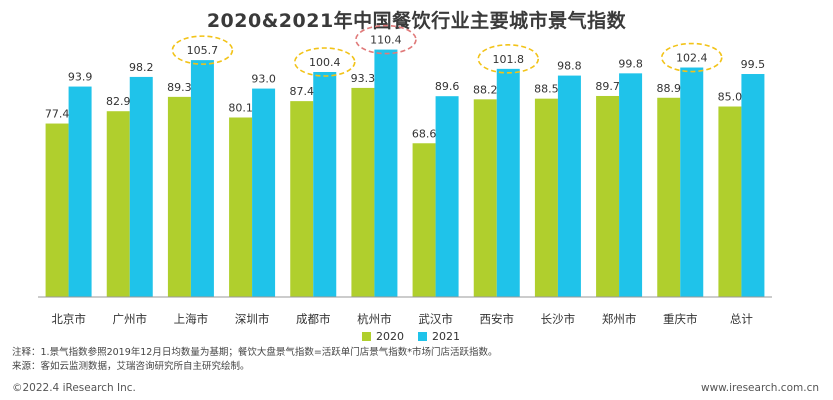  I want to click on value-label-2020-5: 93.3, so click(363, 78).